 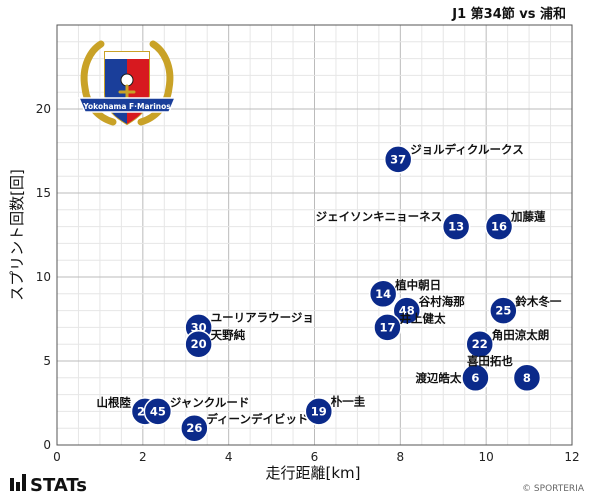 What do you see at coordinates (453, 158) in the screenshot?
I see `data-point: 37 ジョルディクルークス` at bounding box center [453, 158].